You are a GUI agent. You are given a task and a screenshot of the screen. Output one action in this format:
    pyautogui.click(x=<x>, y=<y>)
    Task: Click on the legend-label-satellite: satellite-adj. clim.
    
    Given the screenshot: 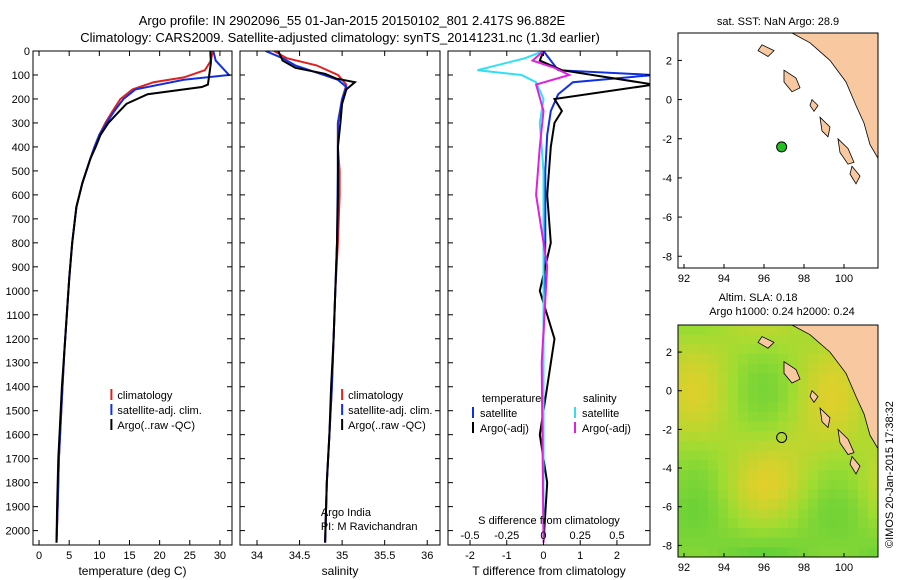 What is the action you would take?
    pyautogui.click(x=159, y=411)
    